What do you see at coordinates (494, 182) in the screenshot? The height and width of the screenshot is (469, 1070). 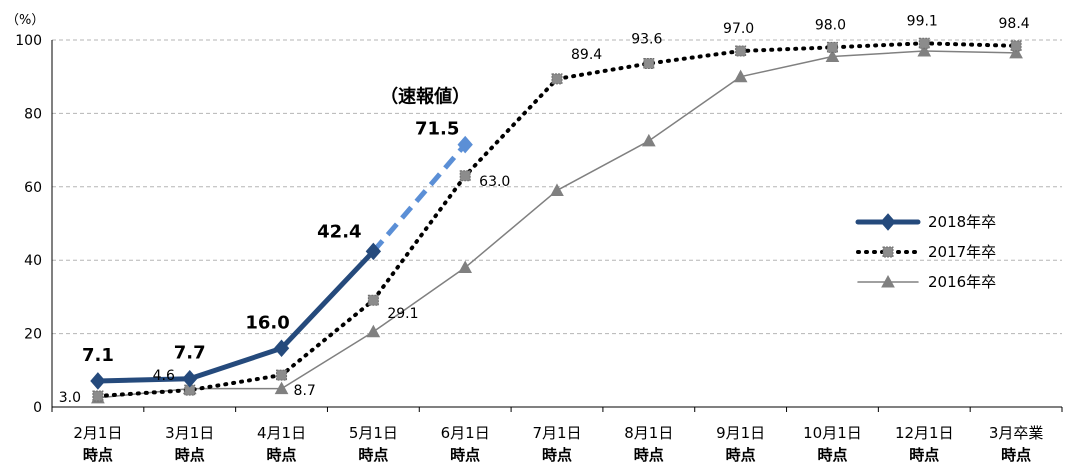 I see `data-label-2017: 63.0` at bounding box center [494, 182].